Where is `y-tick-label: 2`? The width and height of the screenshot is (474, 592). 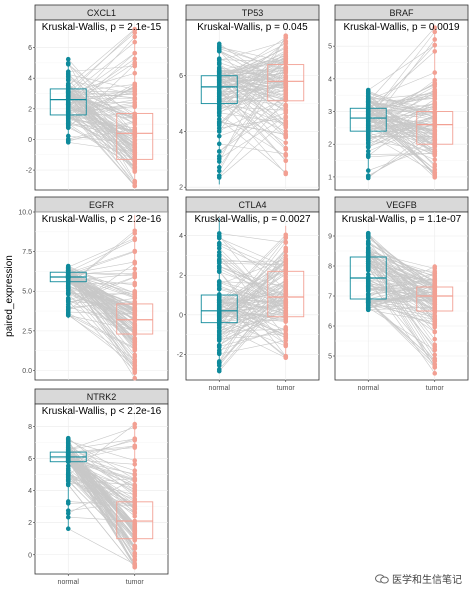
y-tick-label: 2 is located at coordinates (330, 145).